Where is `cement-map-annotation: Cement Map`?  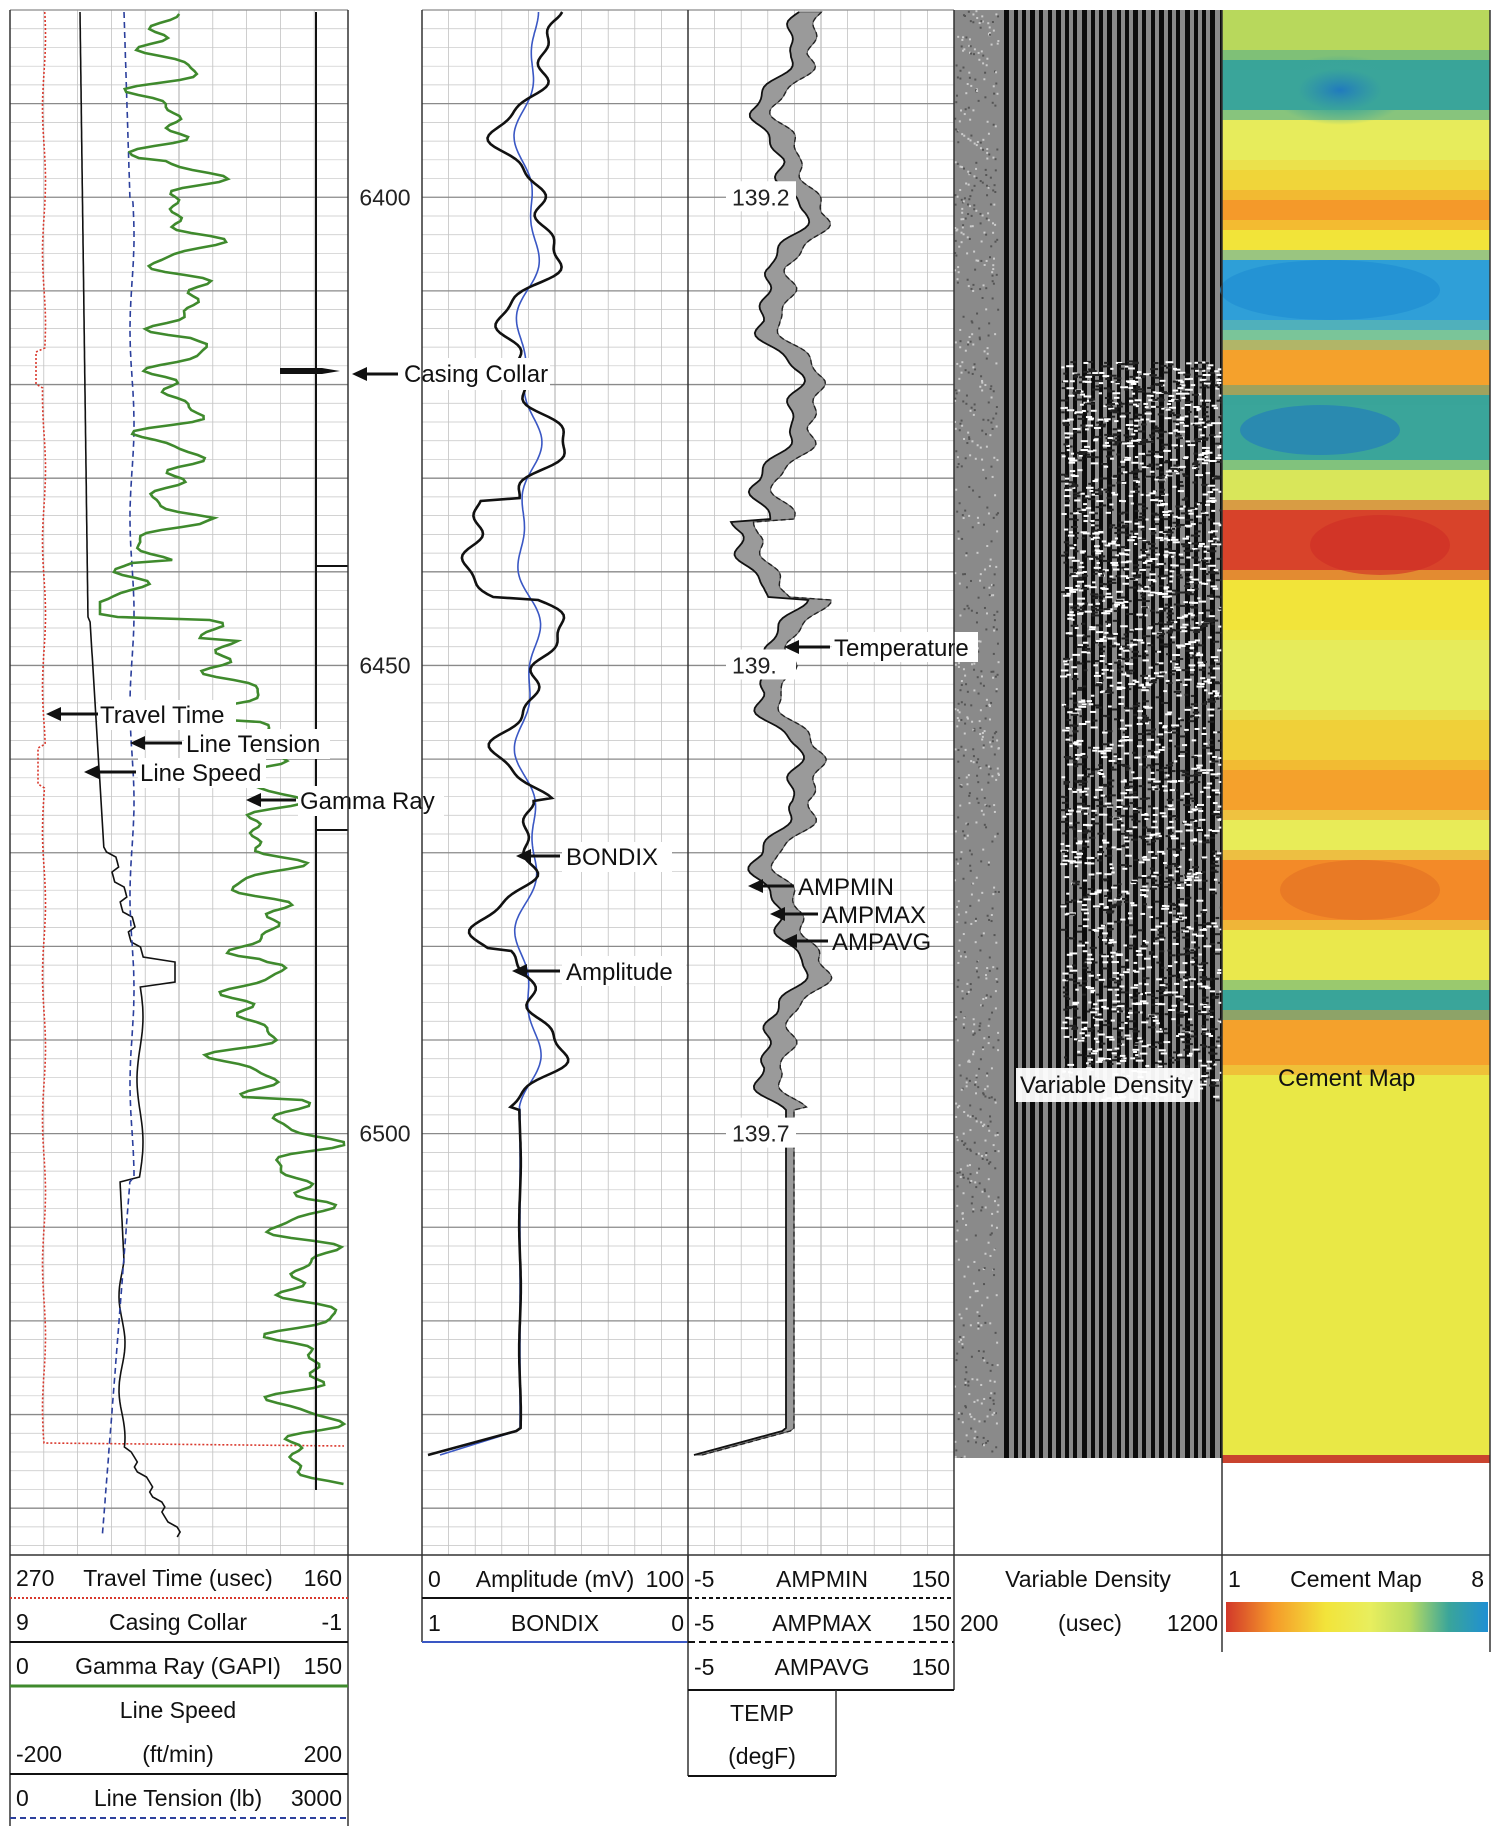
cement-map-annotation: Cement Map is located at coordinates (1346, 1078).